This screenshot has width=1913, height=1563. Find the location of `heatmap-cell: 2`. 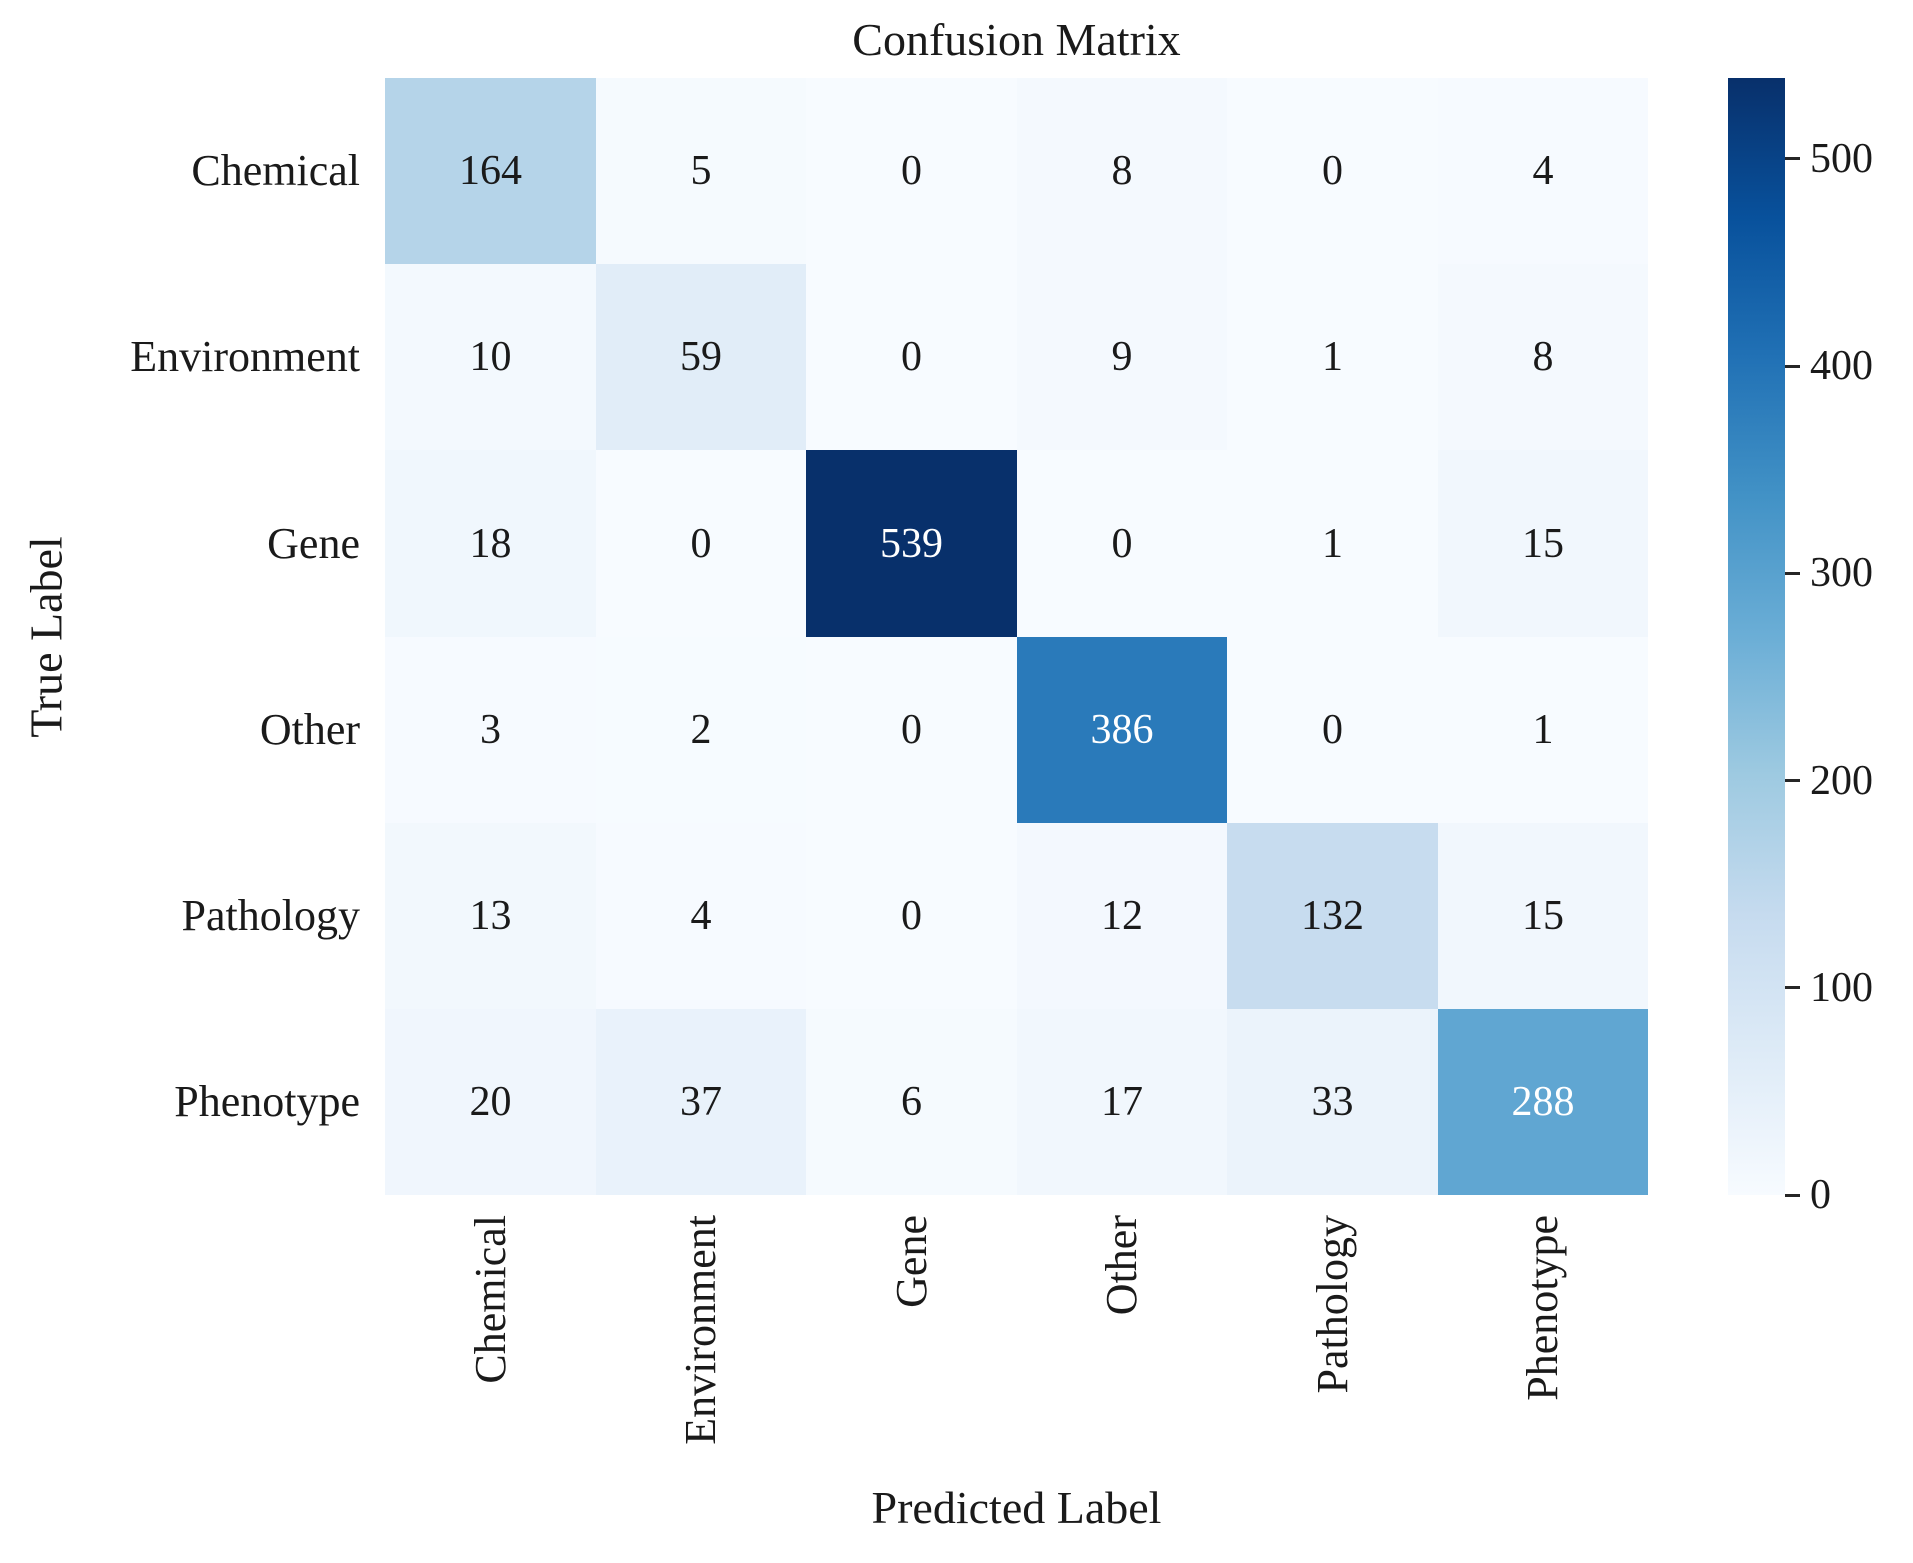

heatmap-cell: 2 is located at coordinates (701, 730).